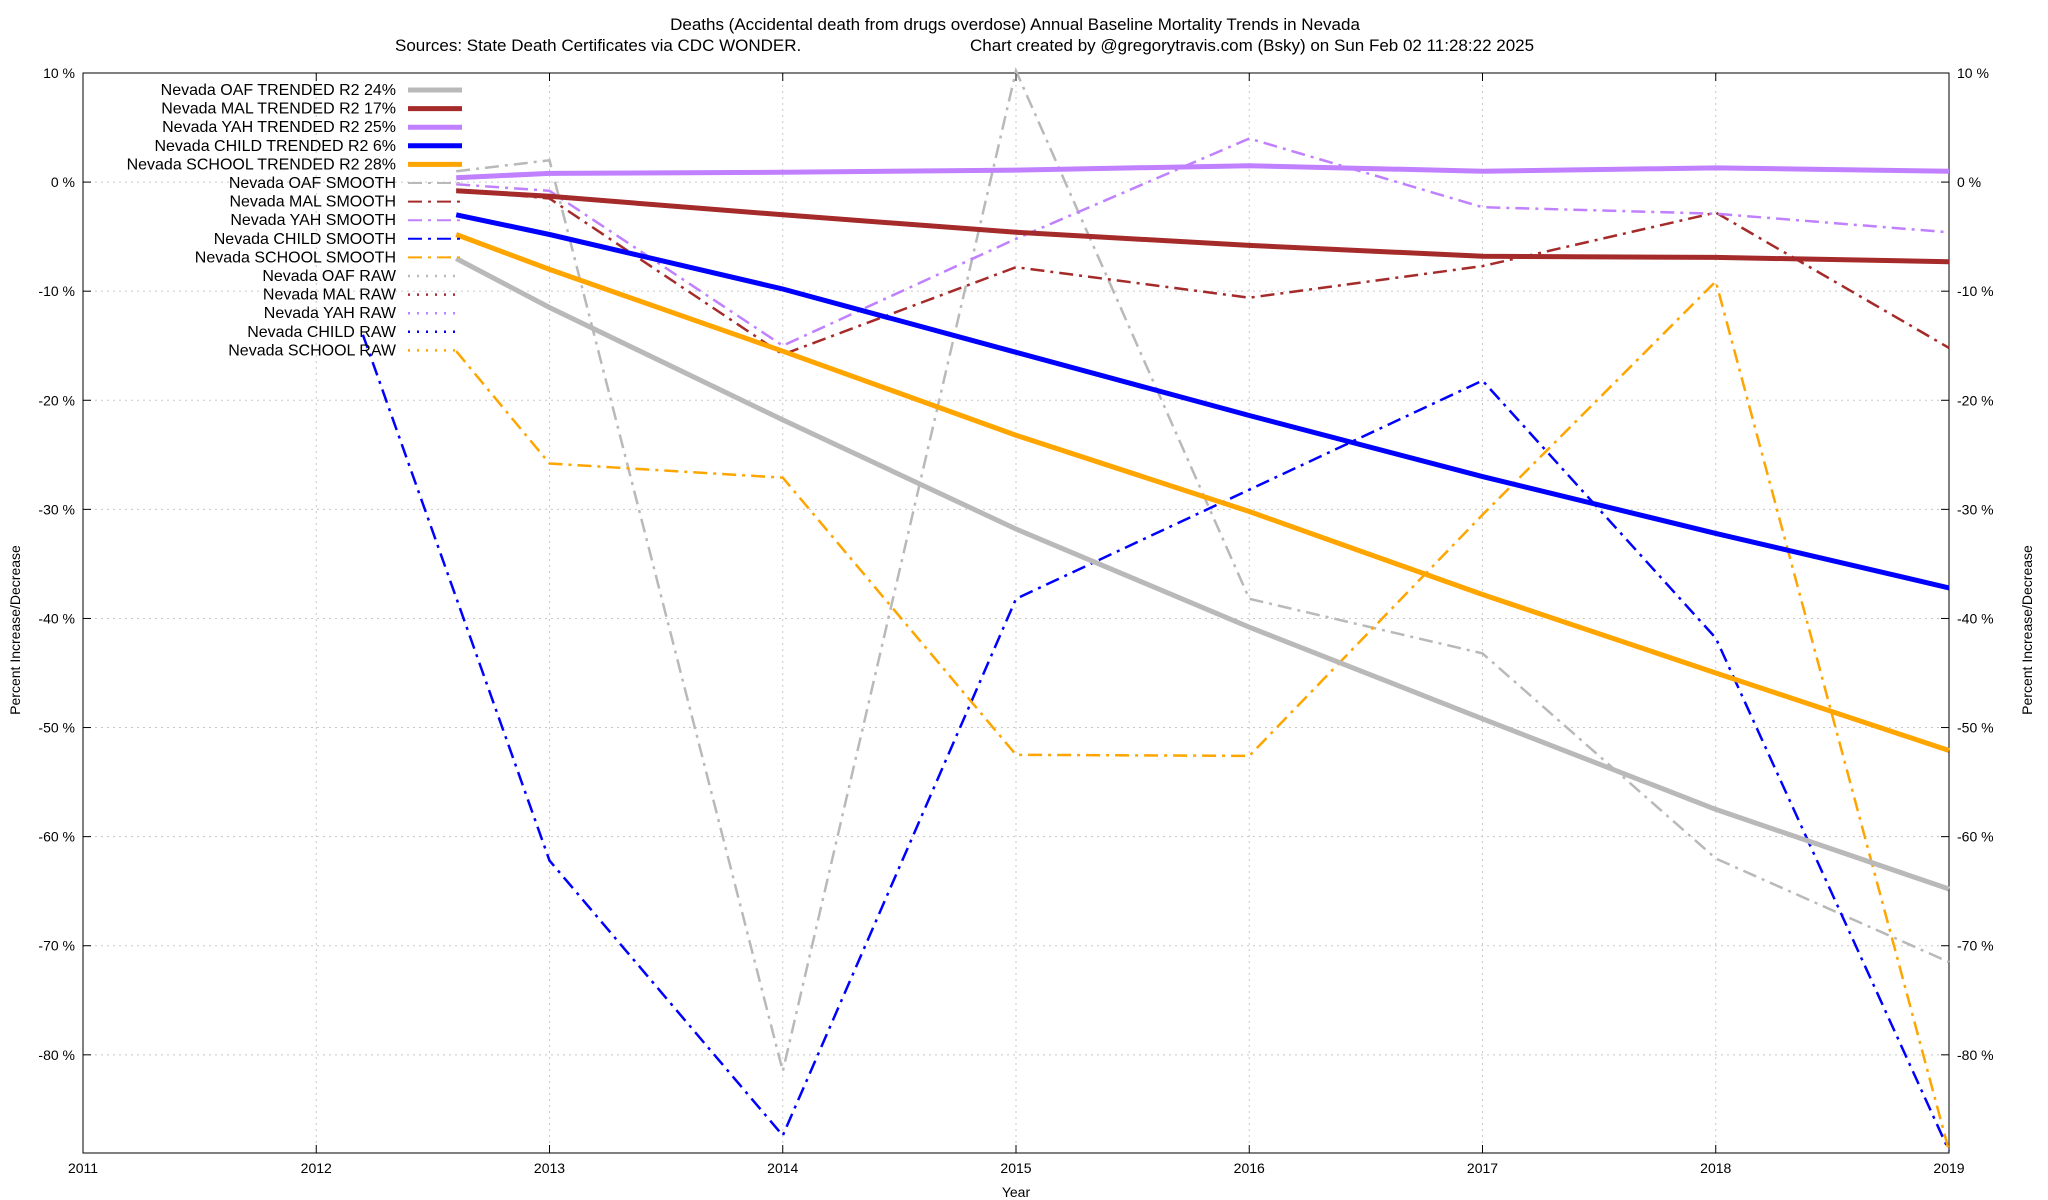 This screenshot has width=2048, height=1200. Describe the element at coordinates (295, 257) in the screenshot. I see `legend-label: Nevada SCHOOL SMOOTH` at that location.